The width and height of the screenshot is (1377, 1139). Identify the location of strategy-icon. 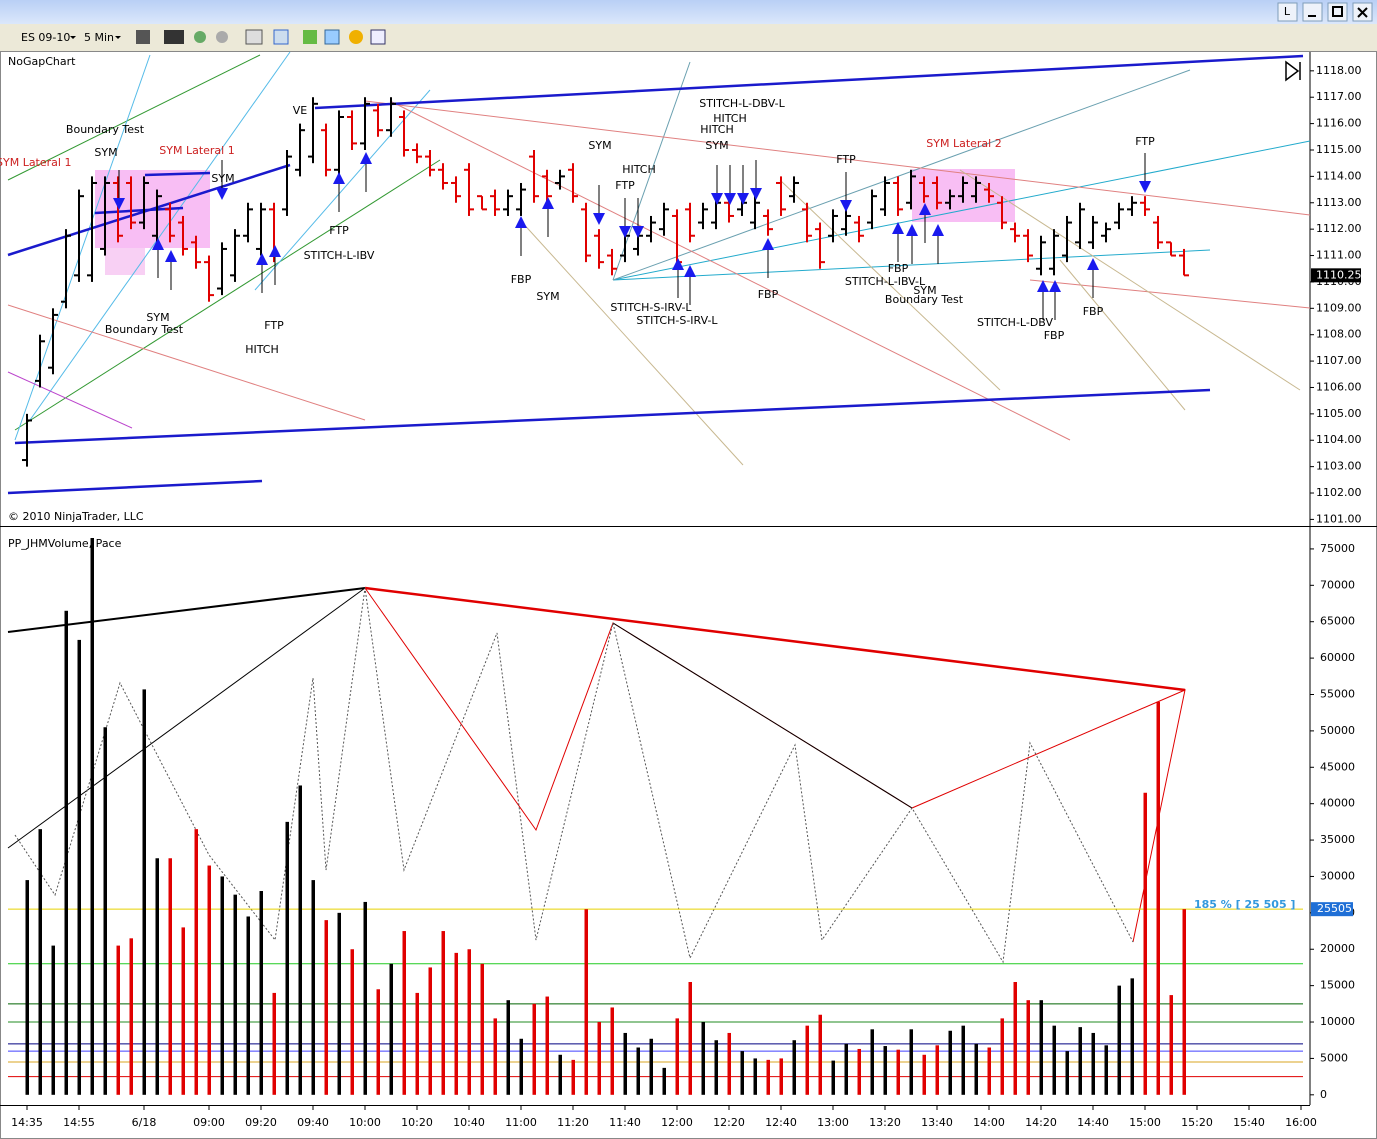
(310, 37).